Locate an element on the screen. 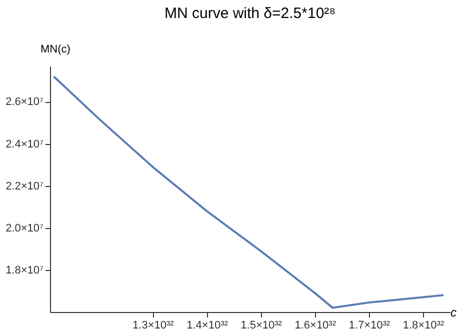  x-tick-label: 1.6×10³² is located at coordinates (315, 326).